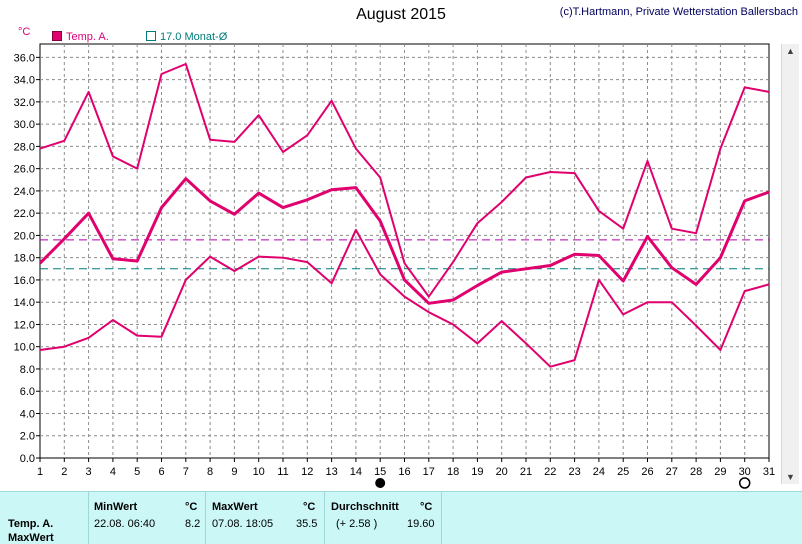  I want to click on y-tick-label: 4.0, so click(27, 414).